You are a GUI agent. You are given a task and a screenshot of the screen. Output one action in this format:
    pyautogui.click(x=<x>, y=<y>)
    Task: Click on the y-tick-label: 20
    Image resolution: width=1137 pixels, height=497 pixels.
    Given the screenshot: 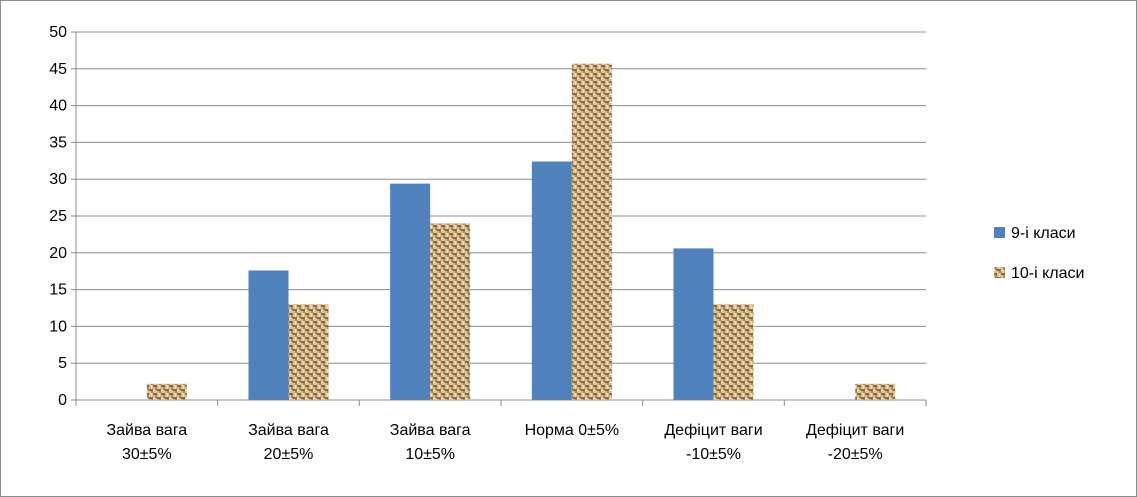 What is the action you would take?
    pyautogui.click(x=58, y=253)
    